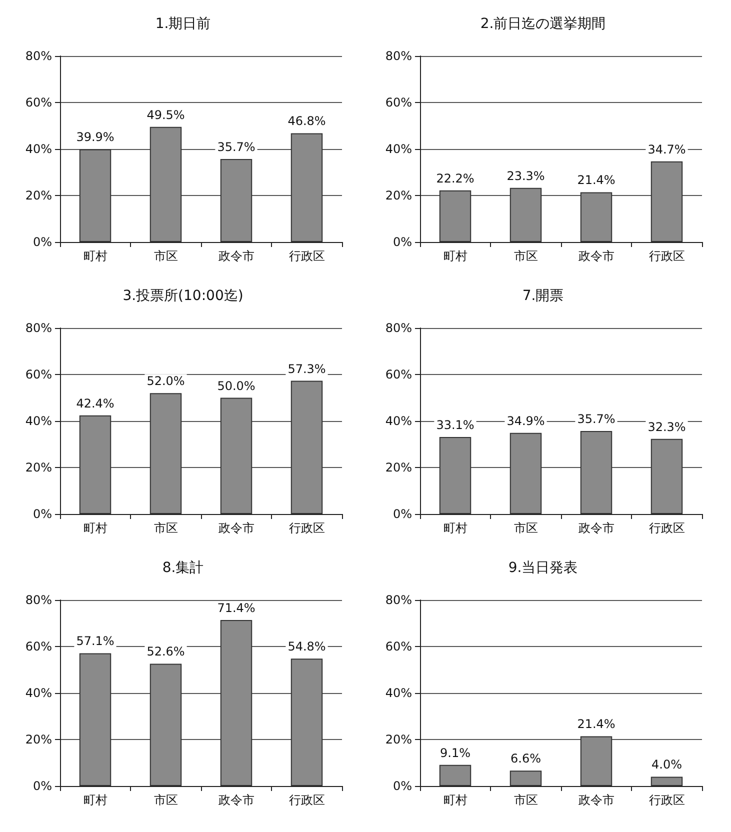  What do you see at coordinates (183, 24) in the screenshot?
I see `chart-title: 1.期日前` at bounding box center [183, 24].